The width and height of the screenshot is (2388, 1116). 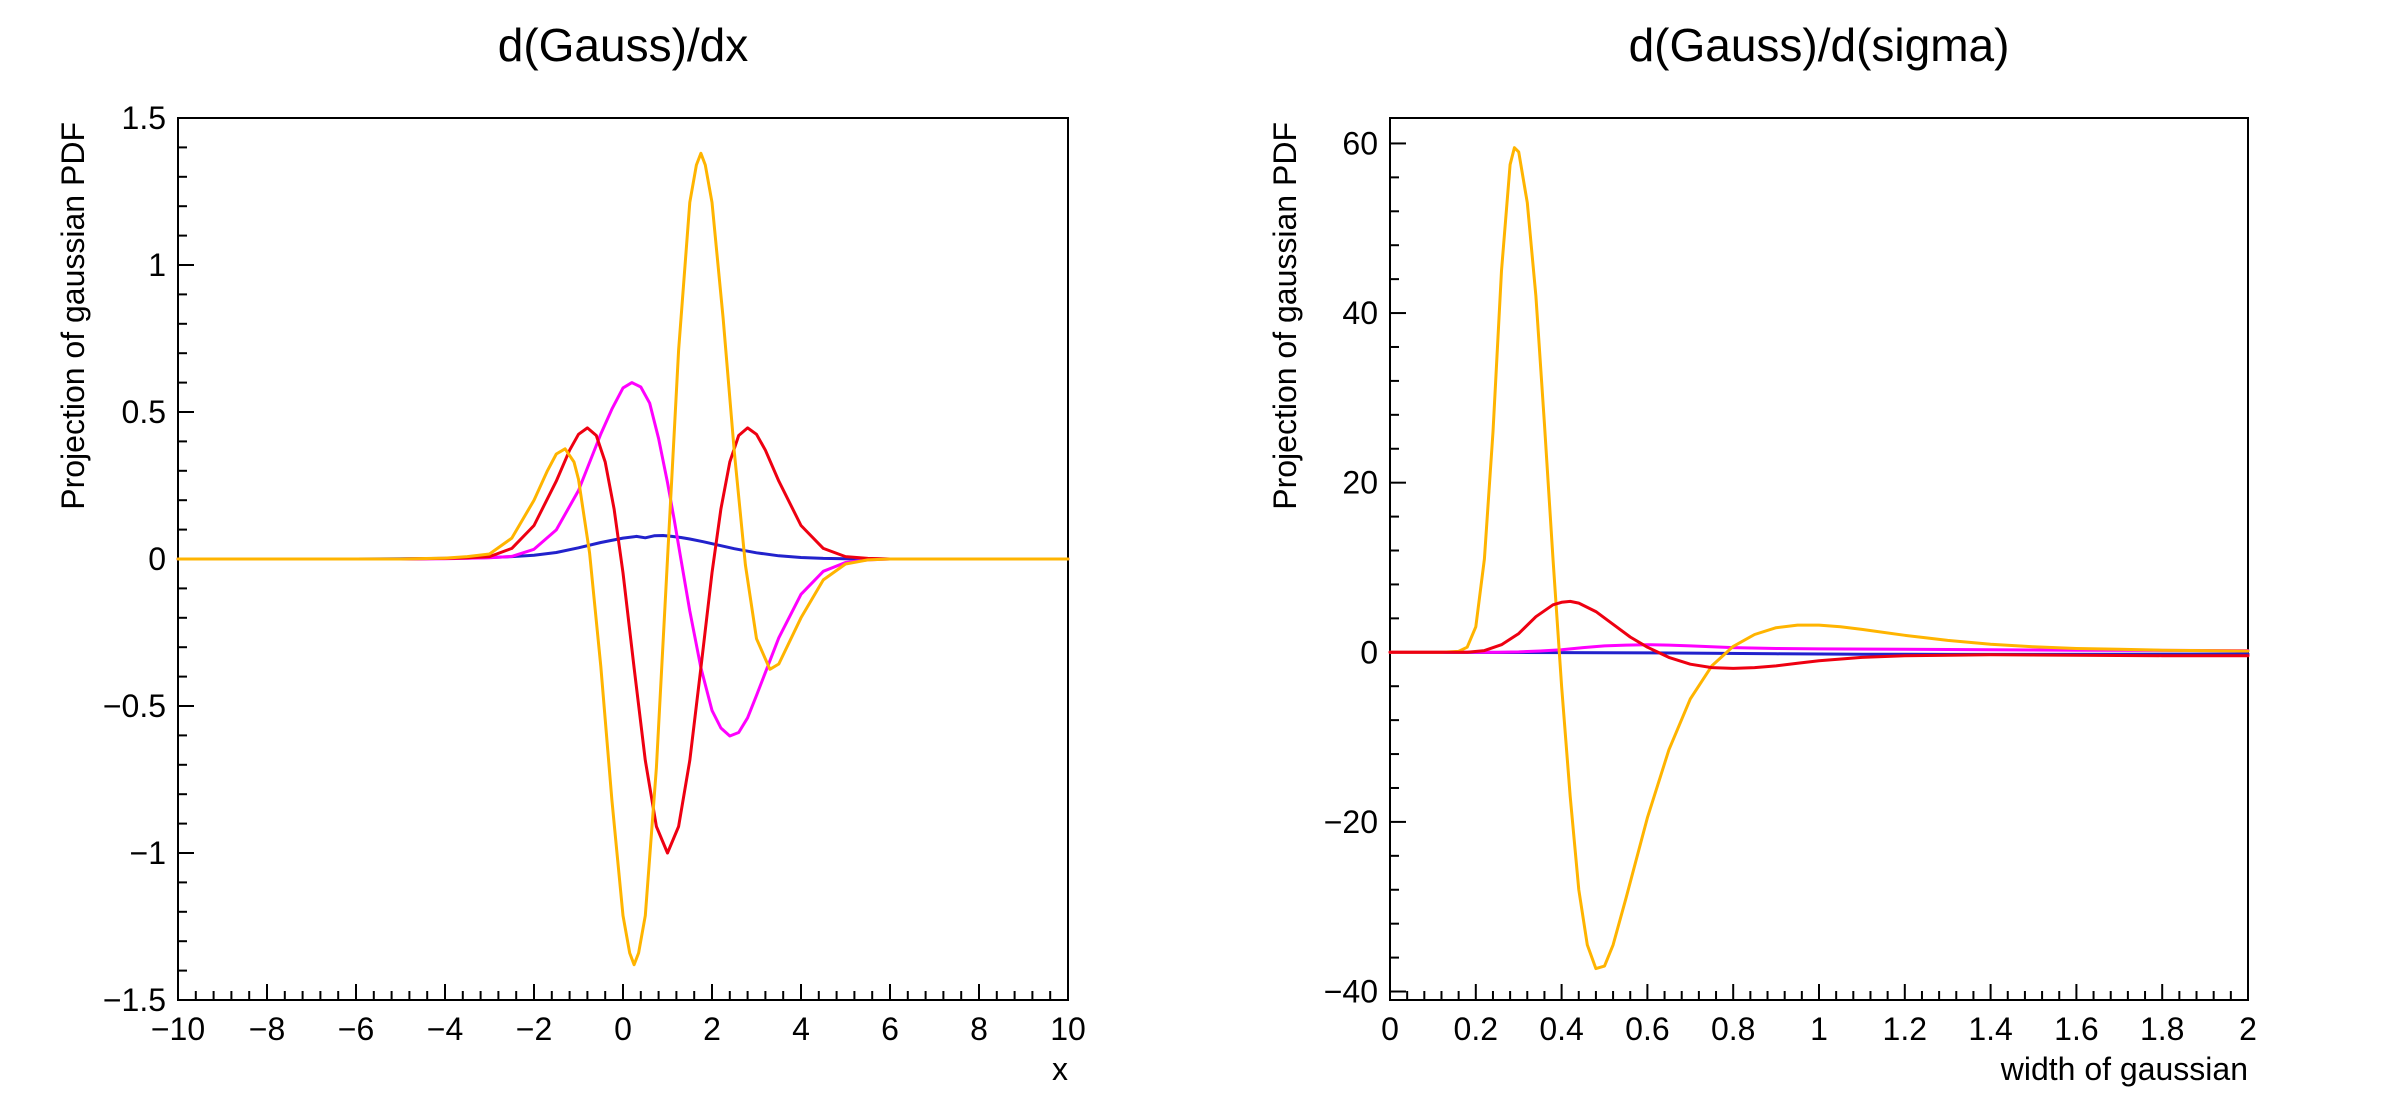 I want to click on x-tick-label: 0.2, so click(x=1476, y=1029).